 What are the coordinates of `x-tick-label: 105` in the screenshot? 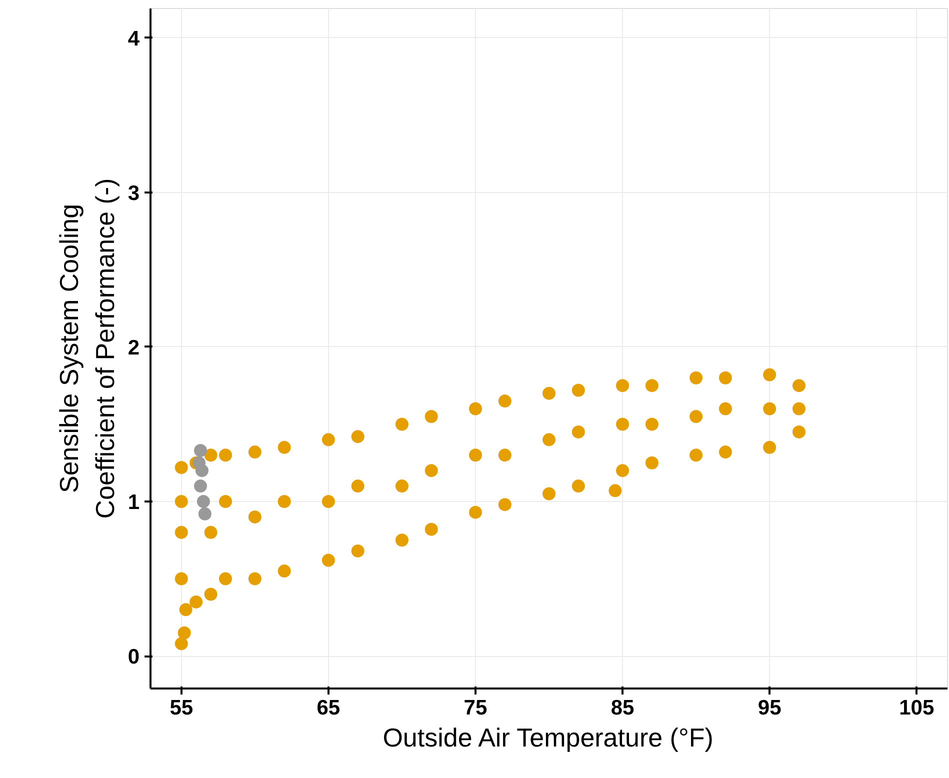 It's located at (916, 708).